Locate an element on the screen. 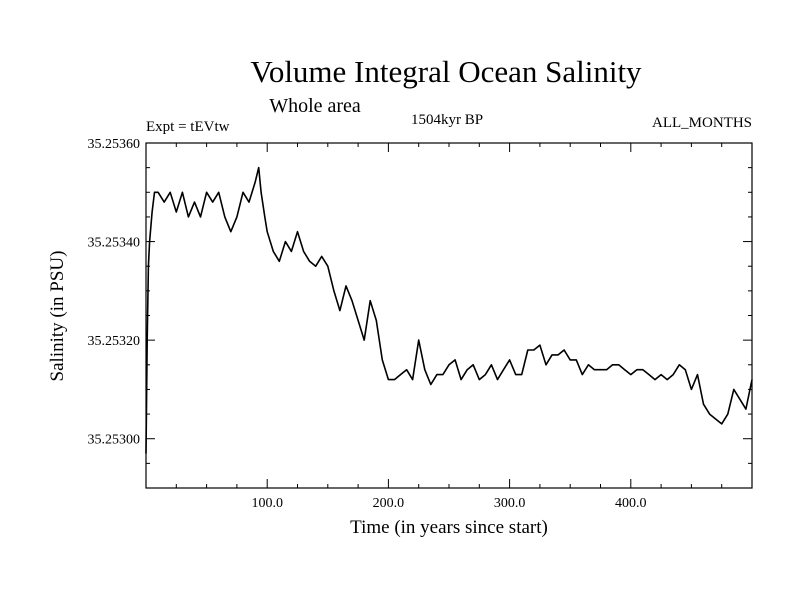  x-tick-label: 200.0 is located at coordinates (389, 503).